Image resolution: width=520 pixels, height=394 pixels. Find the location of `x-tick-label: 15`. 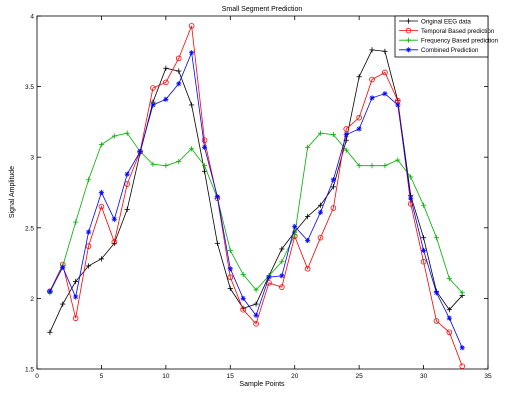

x-tick-label: 15 is located at coordinates (231, 376).